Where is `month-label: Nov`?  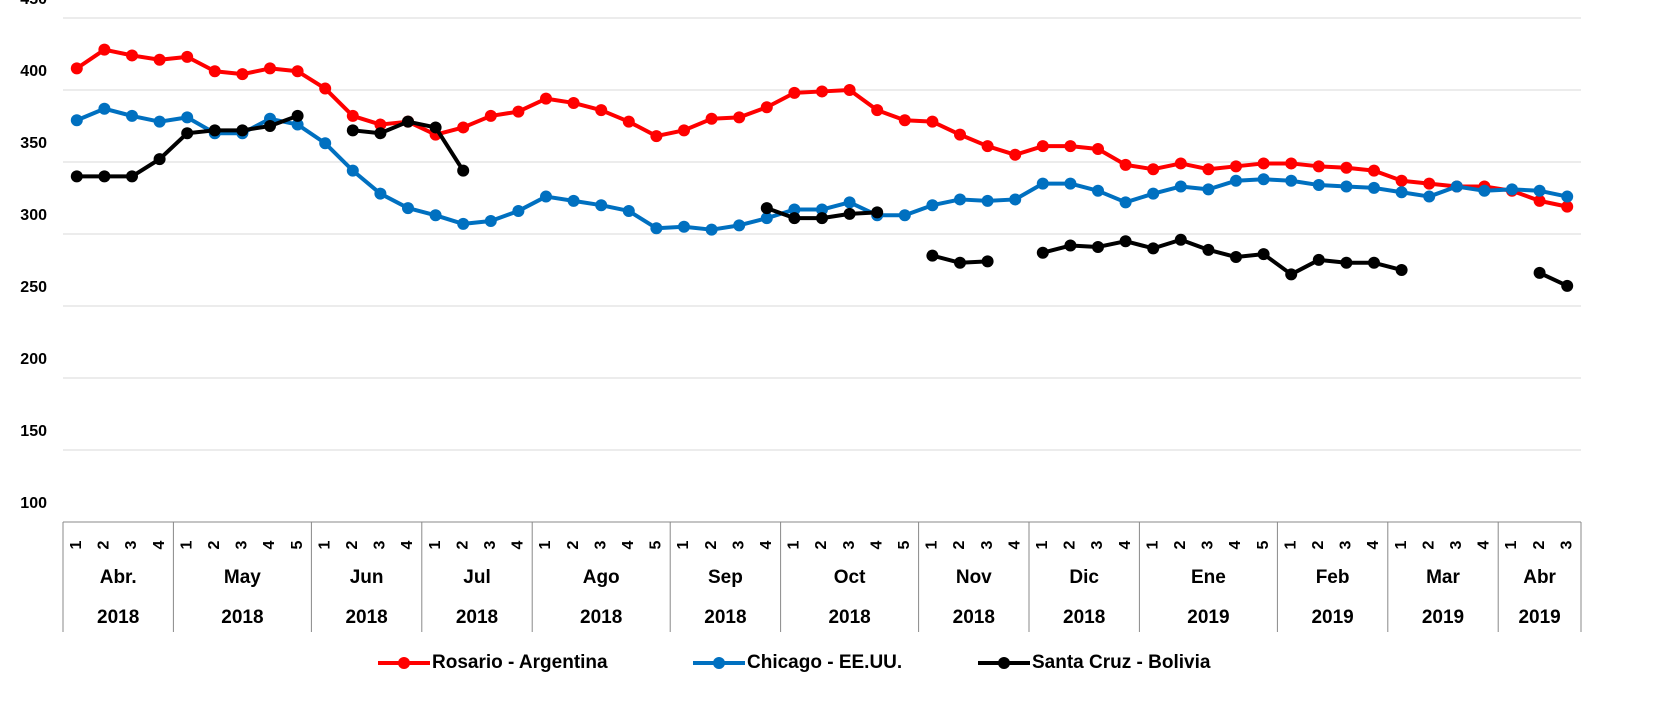
month-label: Nov is located at coordinates (974, 577).